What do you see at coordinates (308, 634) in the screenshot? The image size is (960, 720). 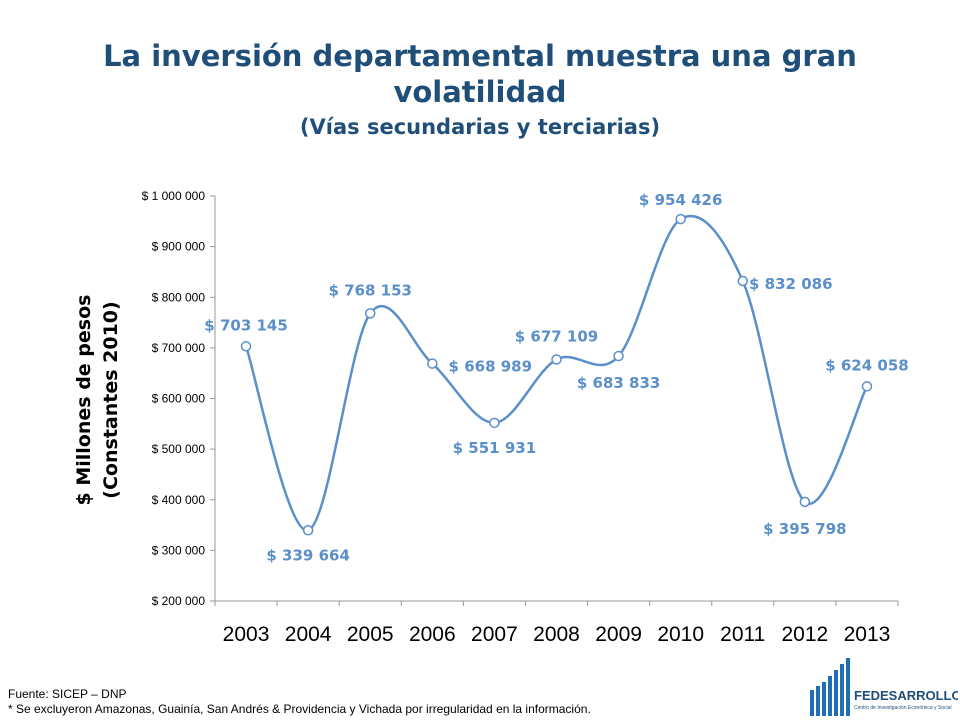 I see `x-tick-label: 2004` at bounding box center [308, 634].